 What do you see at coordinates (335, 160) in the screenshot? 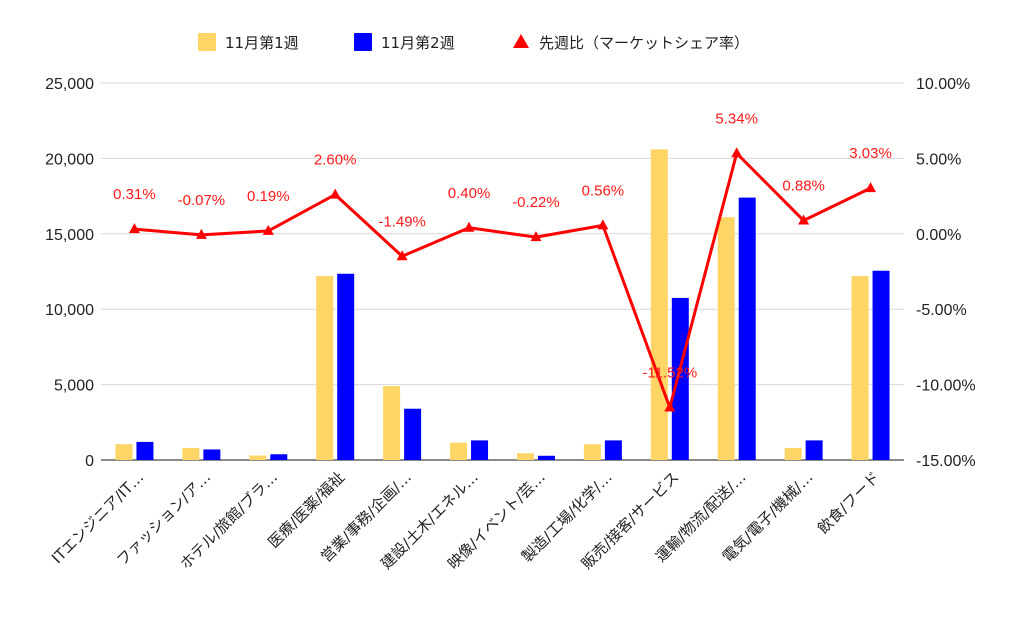
I see `line-data-label: 2.60%` at bounding box center [335, 160].